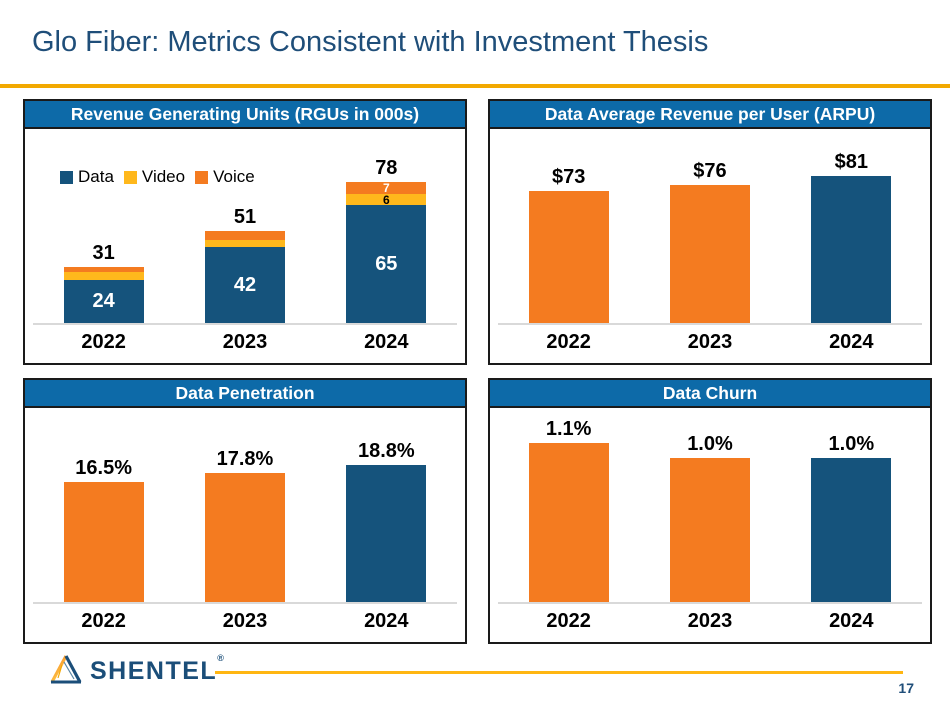 This screenshot has height=713, width=950. What do you see at coordinates (103, 269) in the screenshot?
I see `rgu-segment-voice-2022` at bounding box center [103, 269].